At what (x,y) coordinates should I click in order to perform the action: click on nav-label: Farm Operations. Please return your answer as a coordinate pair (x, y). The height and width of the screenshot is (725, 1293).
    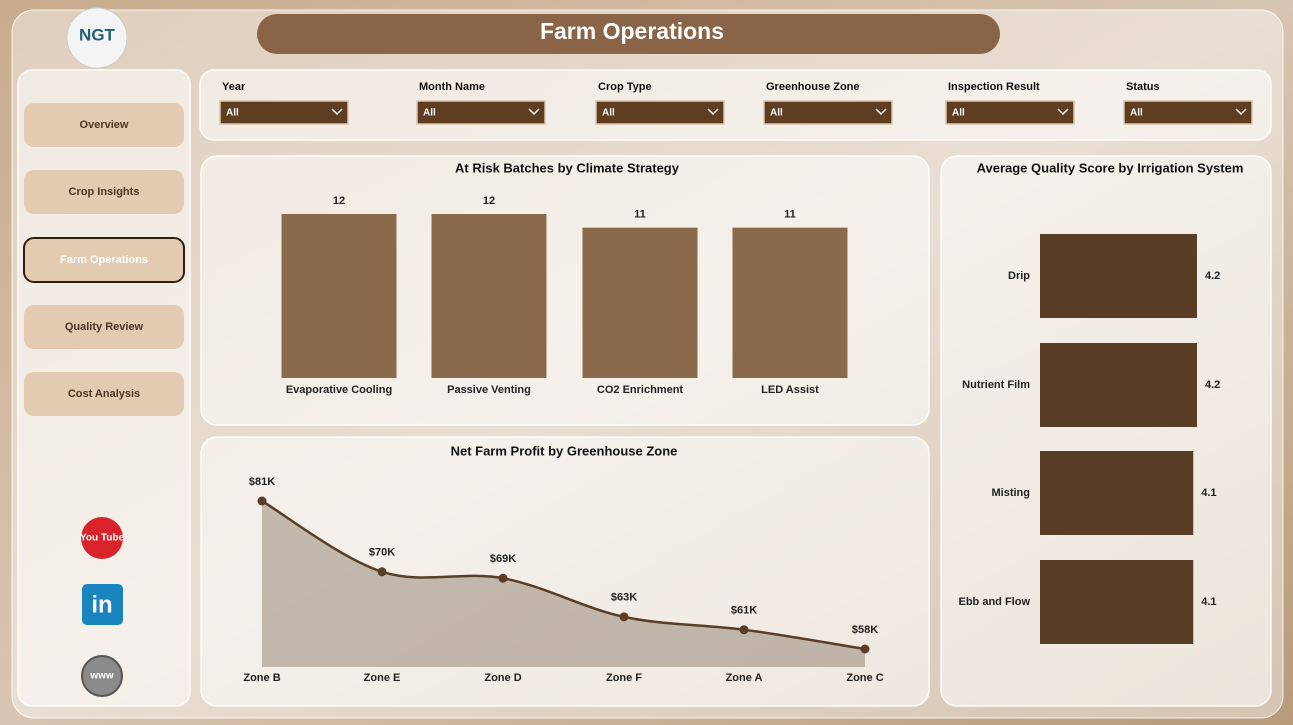
    Looking at the image, I should click on (104, 260).